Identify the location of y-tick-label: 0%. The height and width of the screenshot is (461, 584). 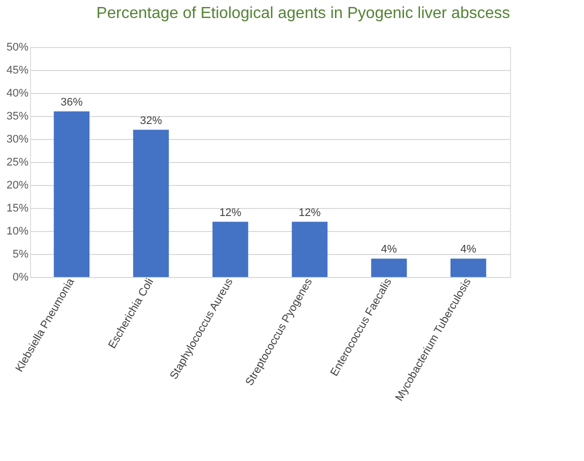
(20, 278).